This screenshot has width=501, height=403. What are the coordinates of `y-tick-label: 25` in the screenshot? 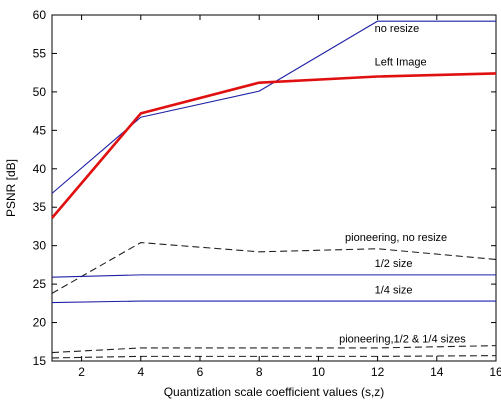 It's located at (40, 284).